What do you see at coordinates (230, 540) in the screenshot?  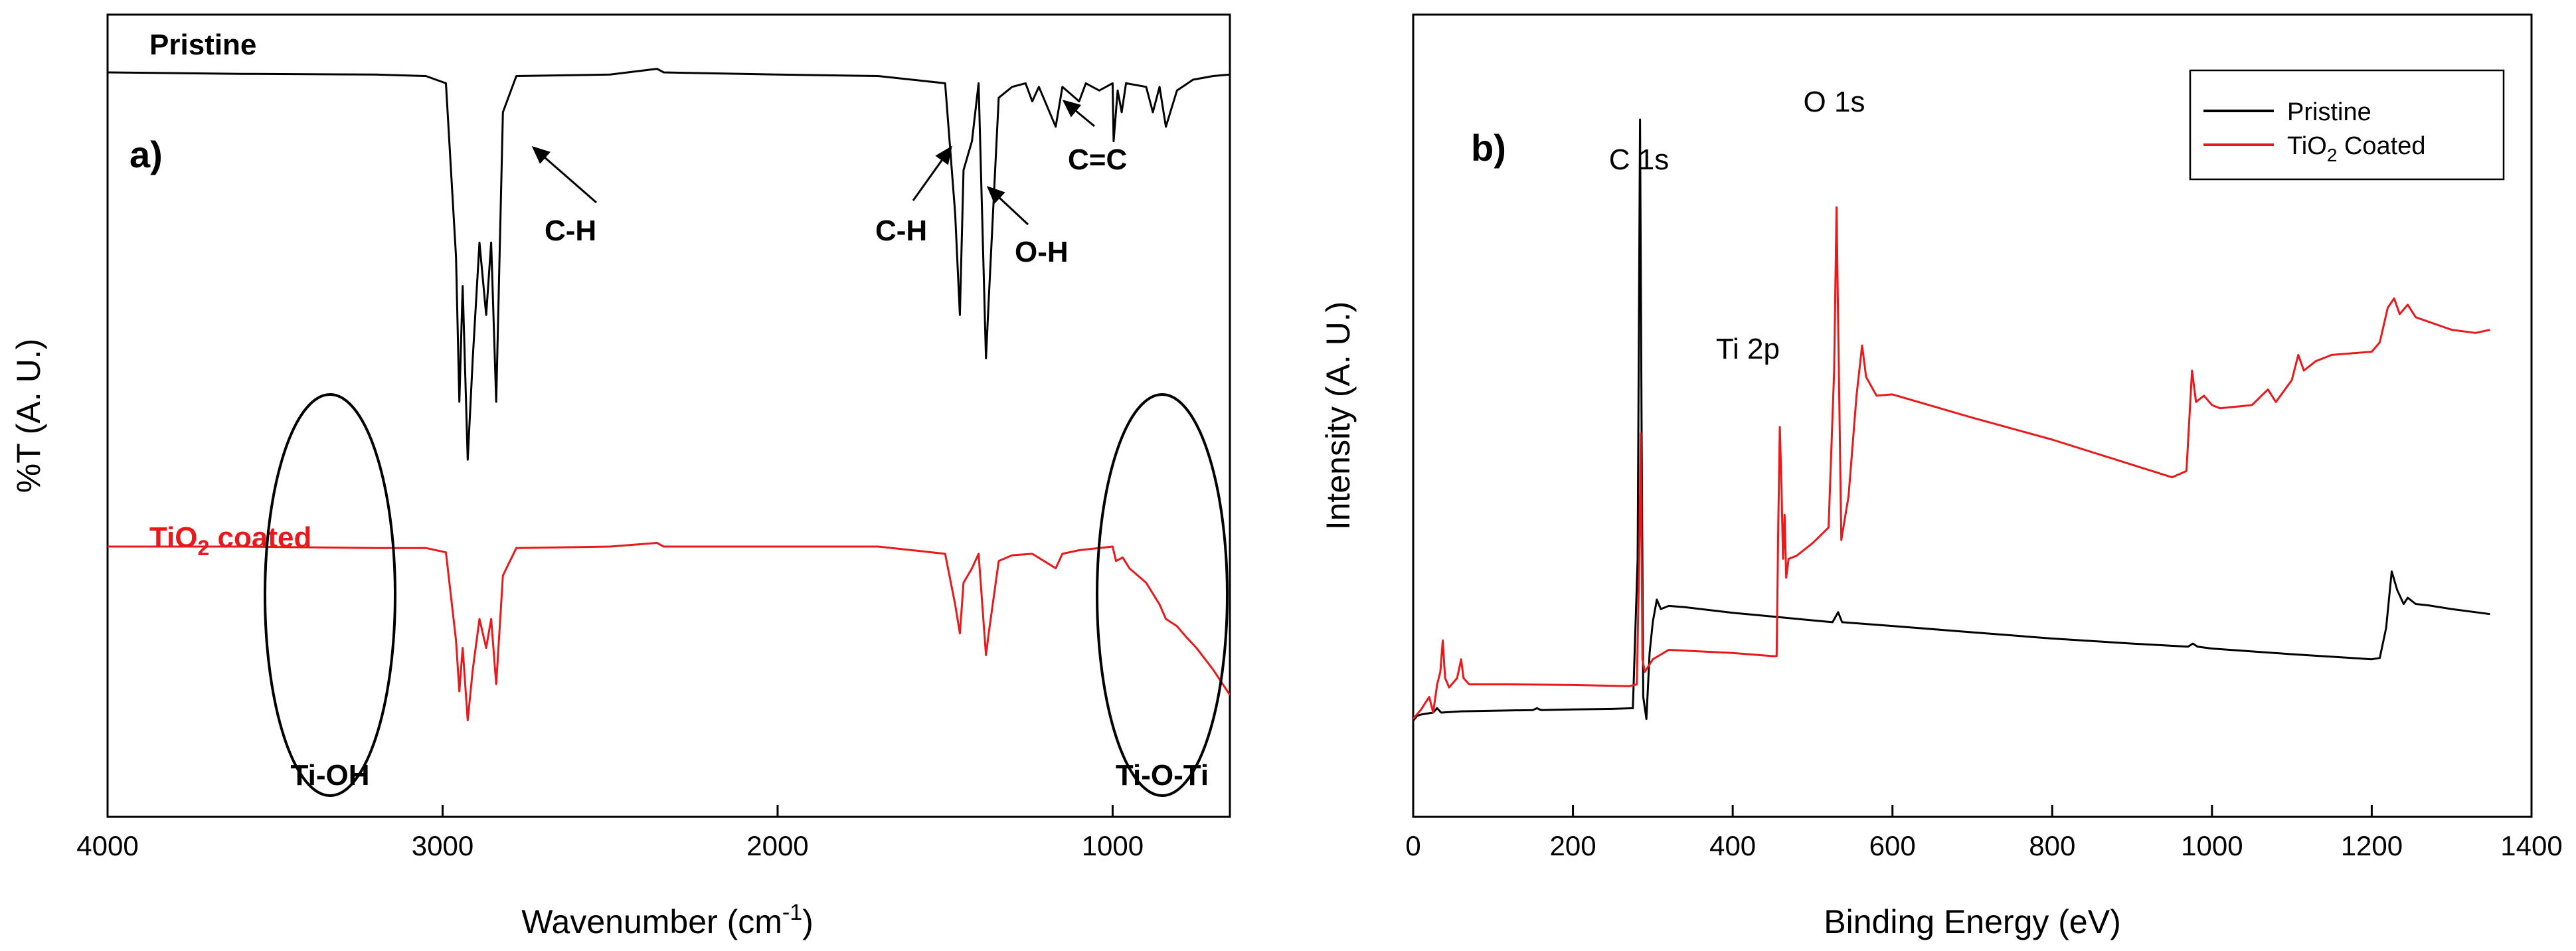 I see `tio2-coated-curve-label: TiO2 coated` at bounding box center [230, 540].